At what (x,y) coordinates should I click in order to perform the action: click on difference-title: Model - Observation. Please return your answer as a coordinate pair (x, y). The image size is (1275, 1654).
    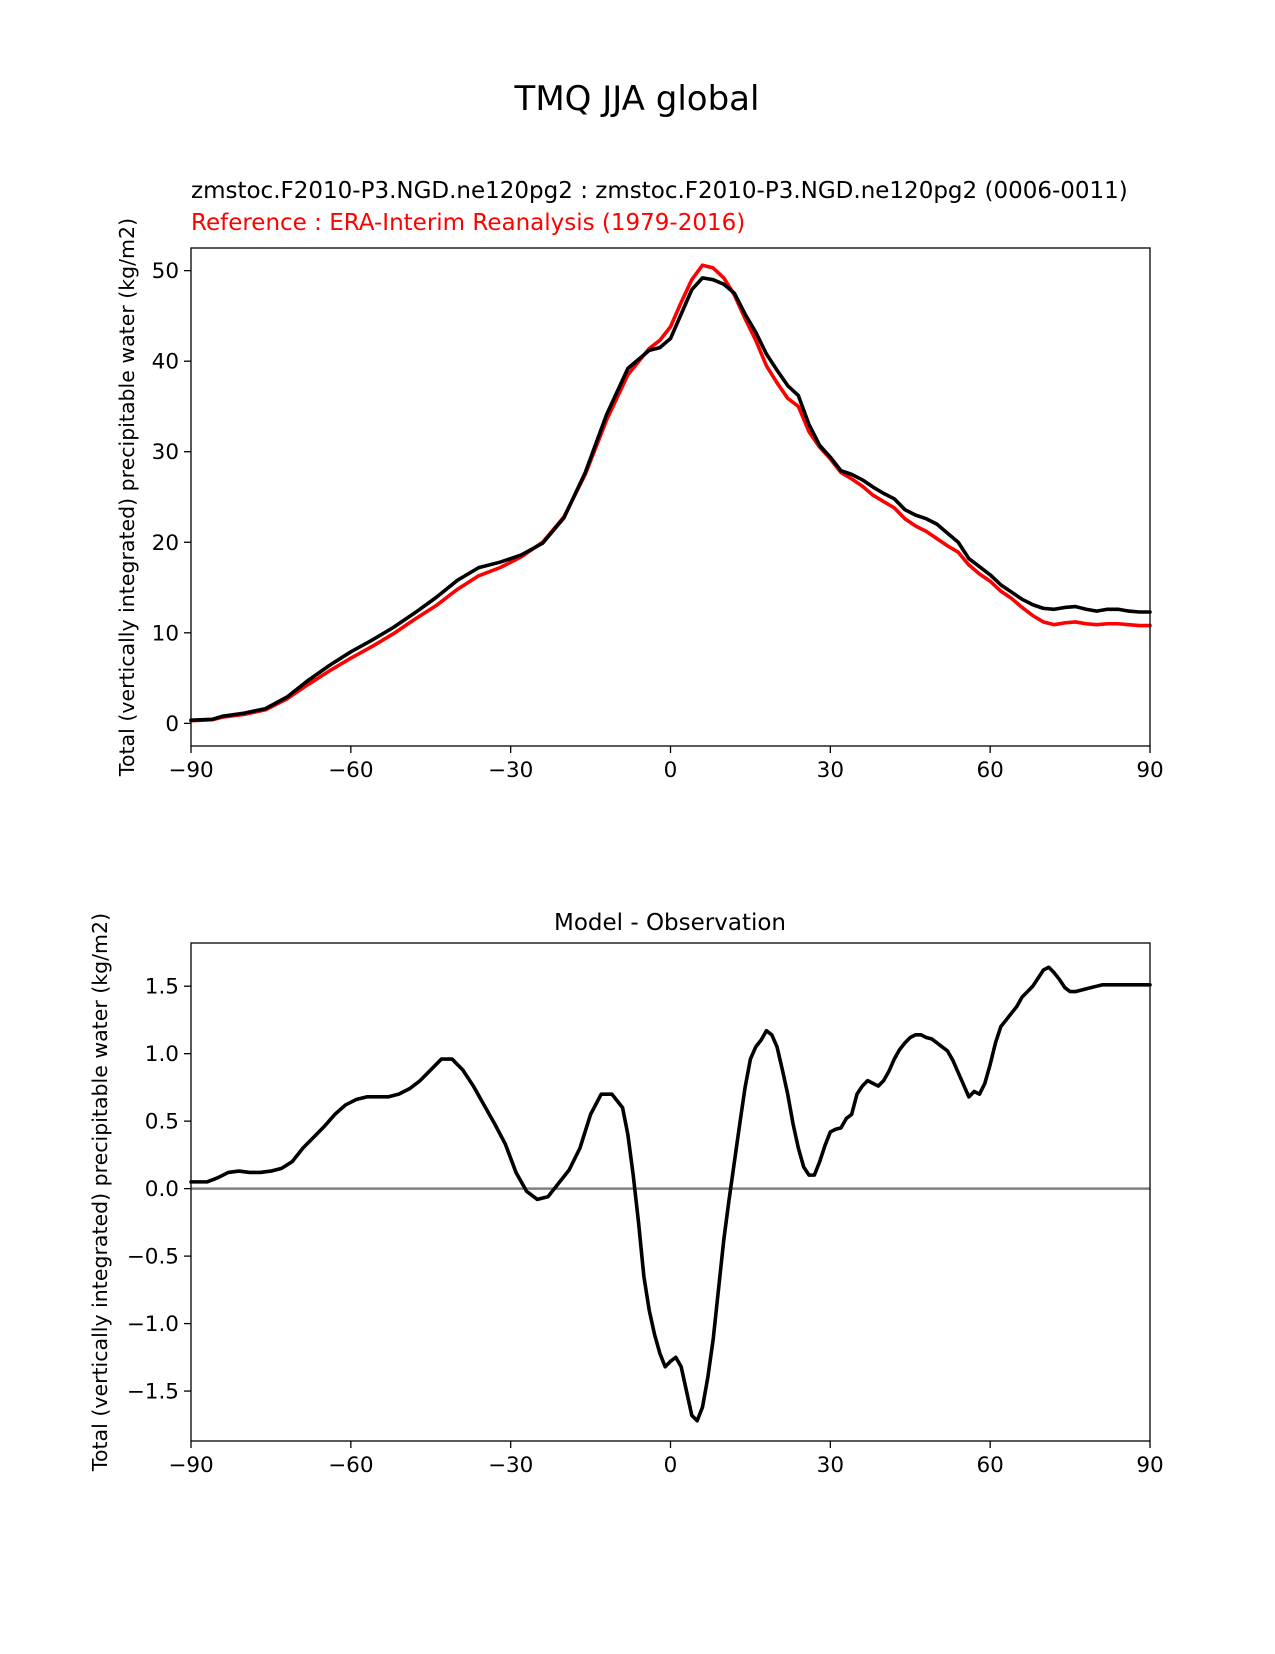
    Looking at the image, I should click on (670, 923).